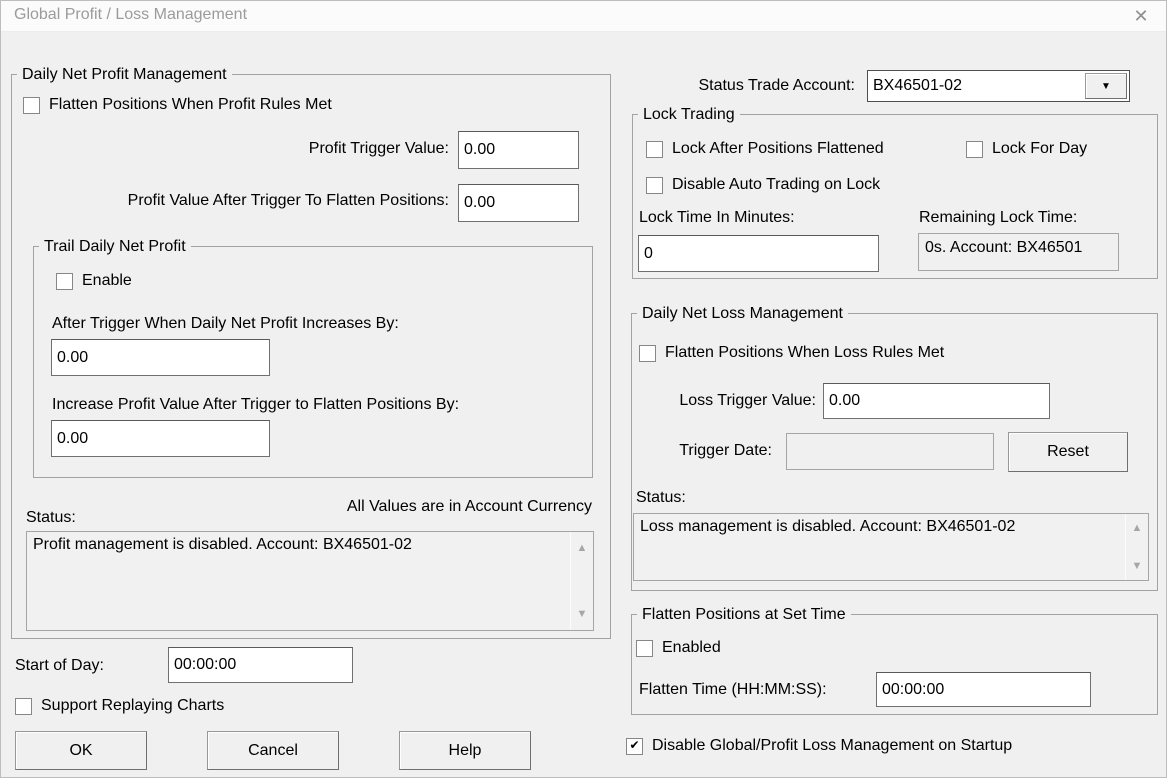 Image resolution: width=1167 pixels, height=778 pixels. What do you see at coordinates (190, 104) in the screenshot?
I see `checkbox-label: Flatten Positions When Profit Rules Met` at bounding box center [190, 104].